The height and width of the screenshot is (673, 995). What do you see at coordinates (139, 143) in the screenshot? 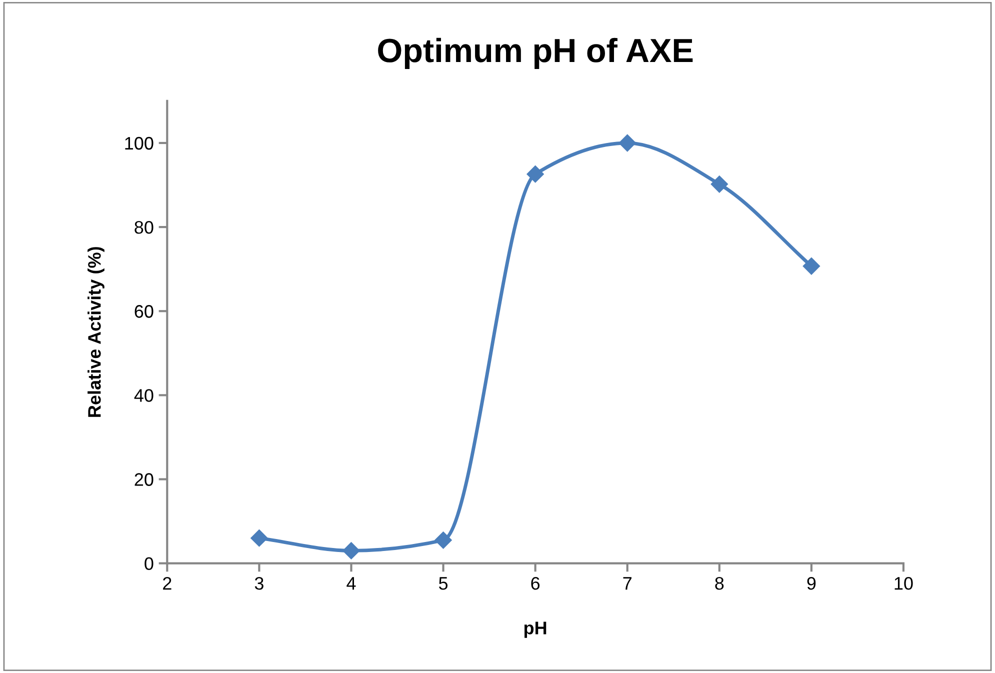
I see `y-tick-label: 100` at bounding box center [139, 143].